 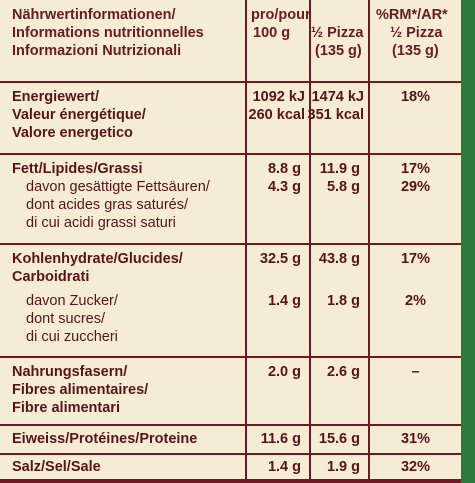 What do you see at coordinates (66, 408) in the screenshot?
I see `fibre-label-3: Fibre alimentari` at bounding box center [66, 408].